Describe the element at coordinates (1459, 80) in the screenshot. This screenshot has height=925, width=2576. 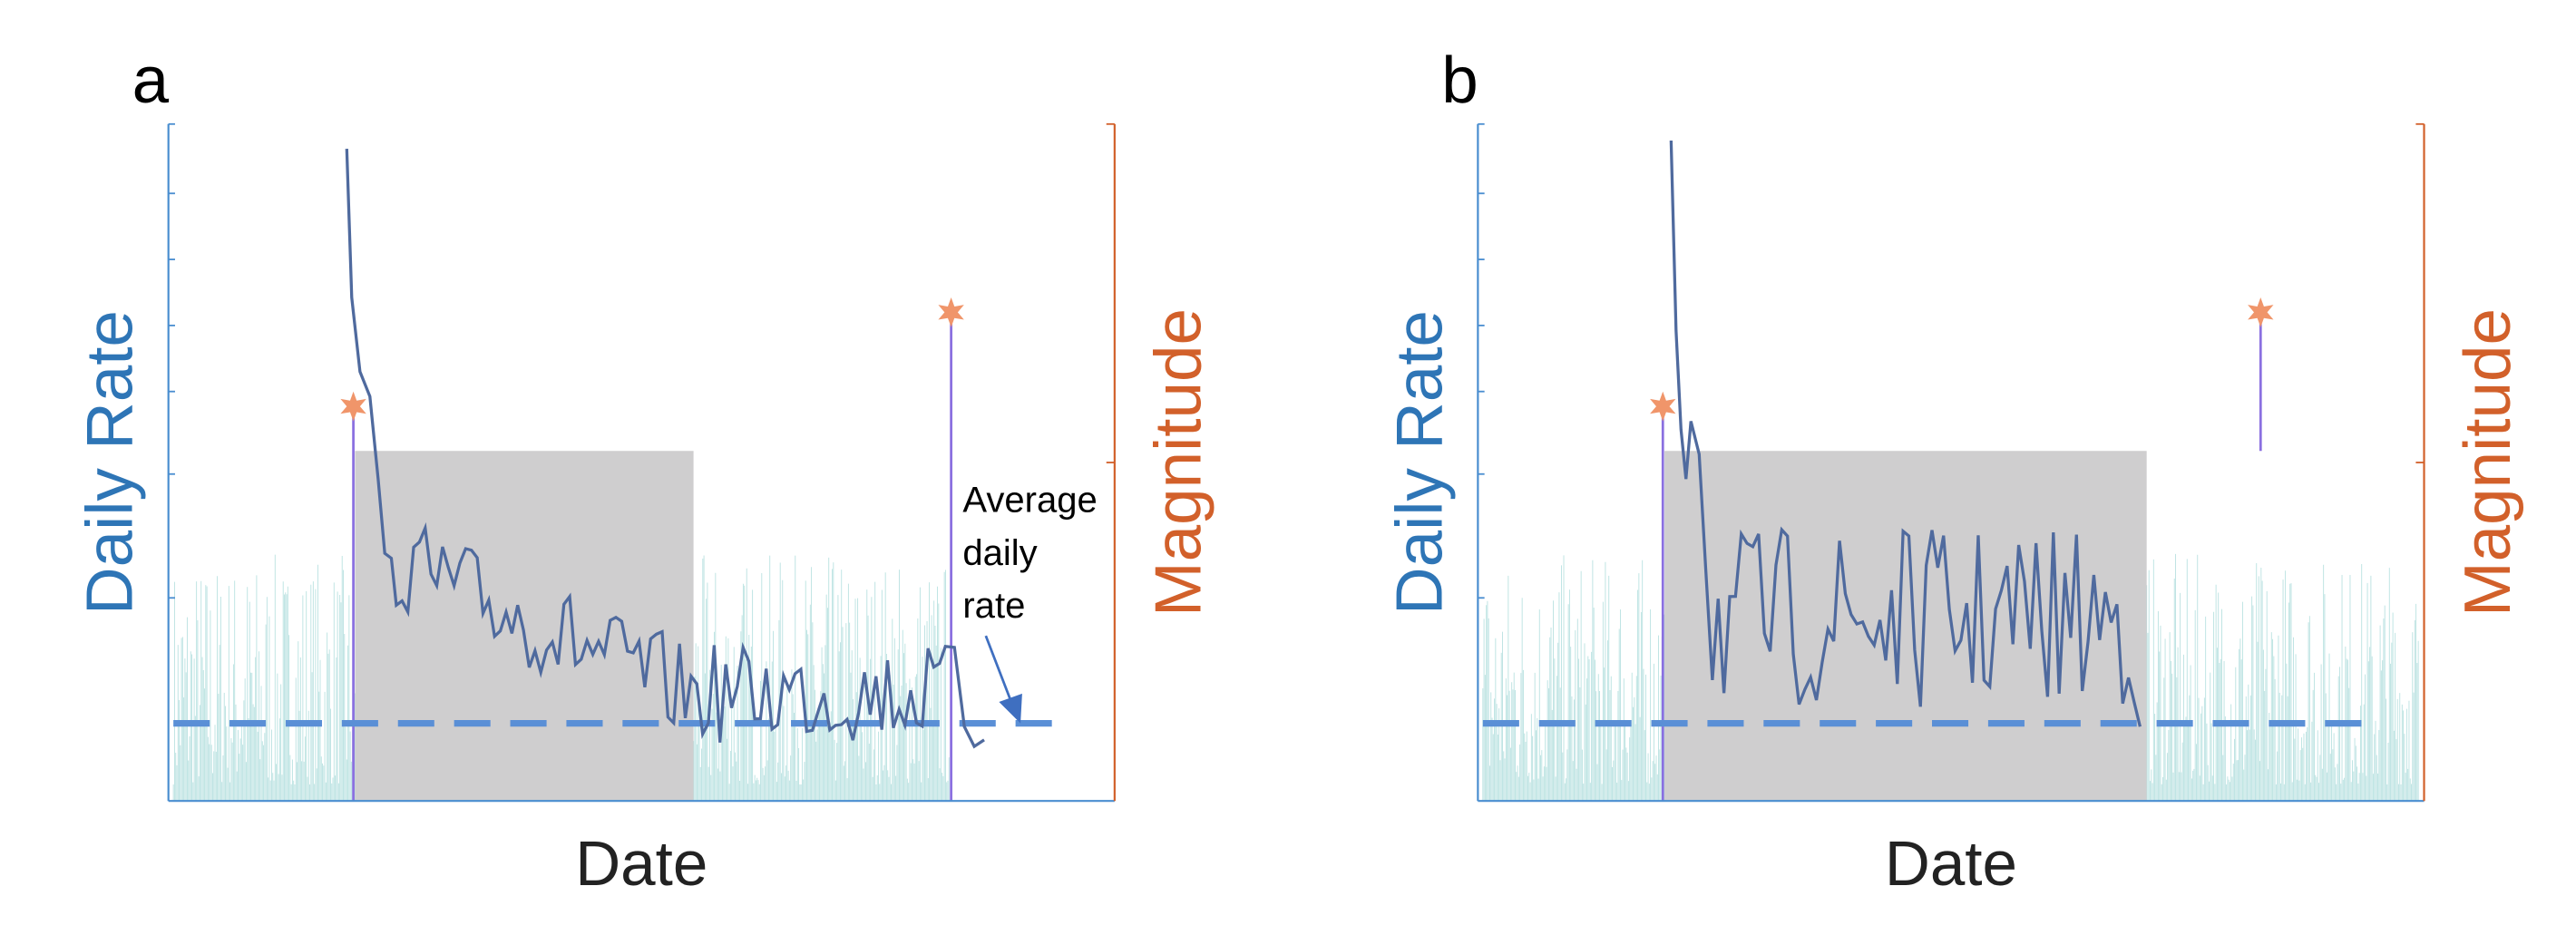
I see `panel-label: b` at that location.